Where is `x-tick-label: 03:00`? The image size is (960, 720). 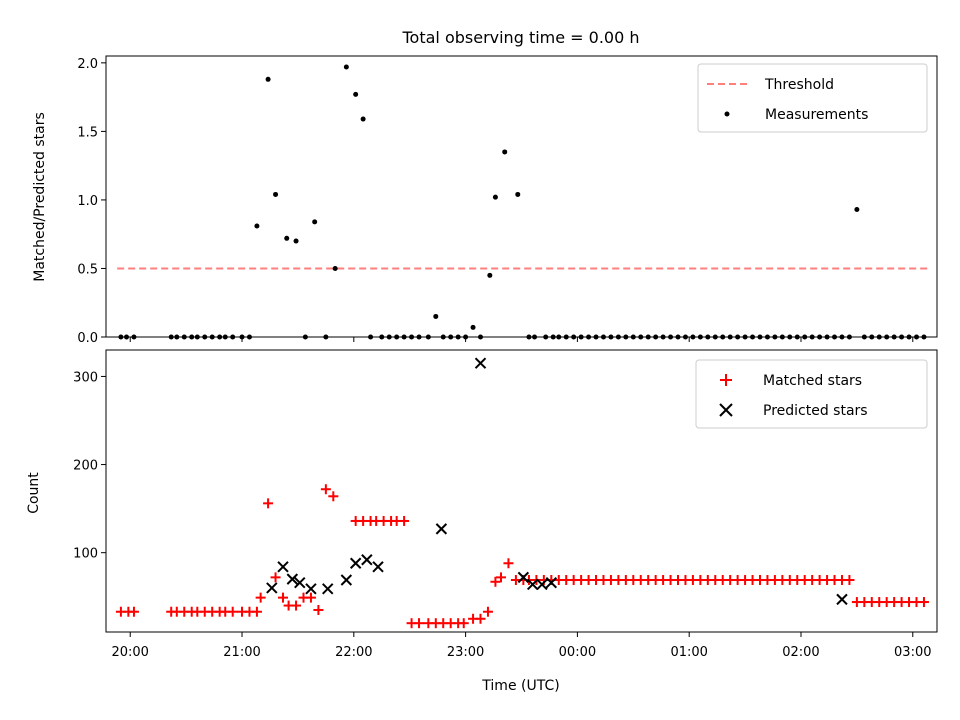 x-tick-label: 03:00 is located at coordinates (912, 652).